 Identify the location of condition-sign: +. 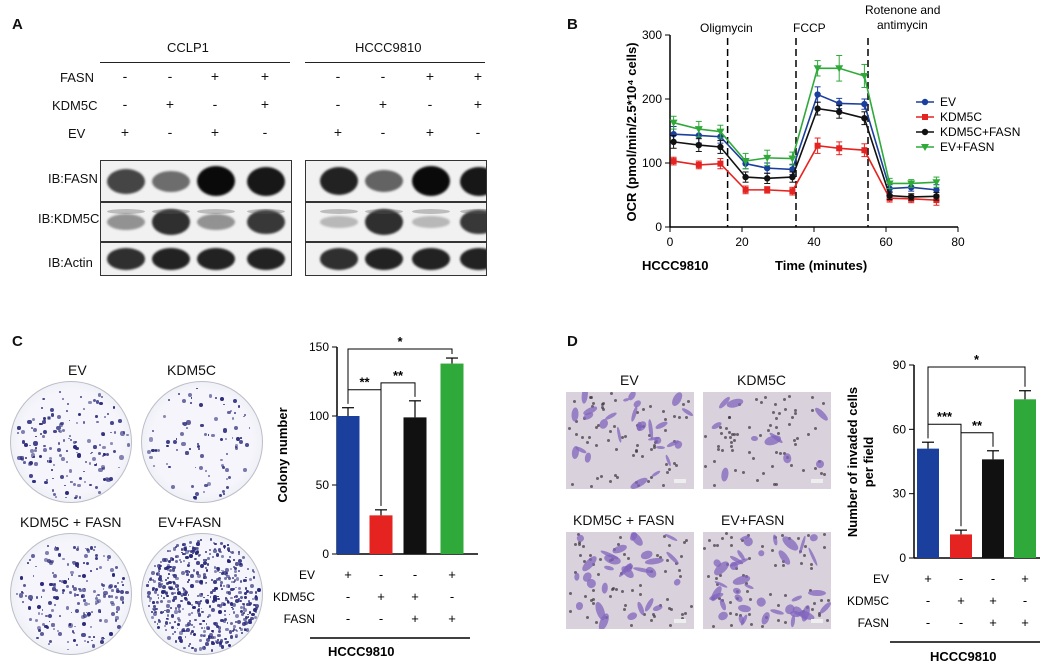
(381, 596).